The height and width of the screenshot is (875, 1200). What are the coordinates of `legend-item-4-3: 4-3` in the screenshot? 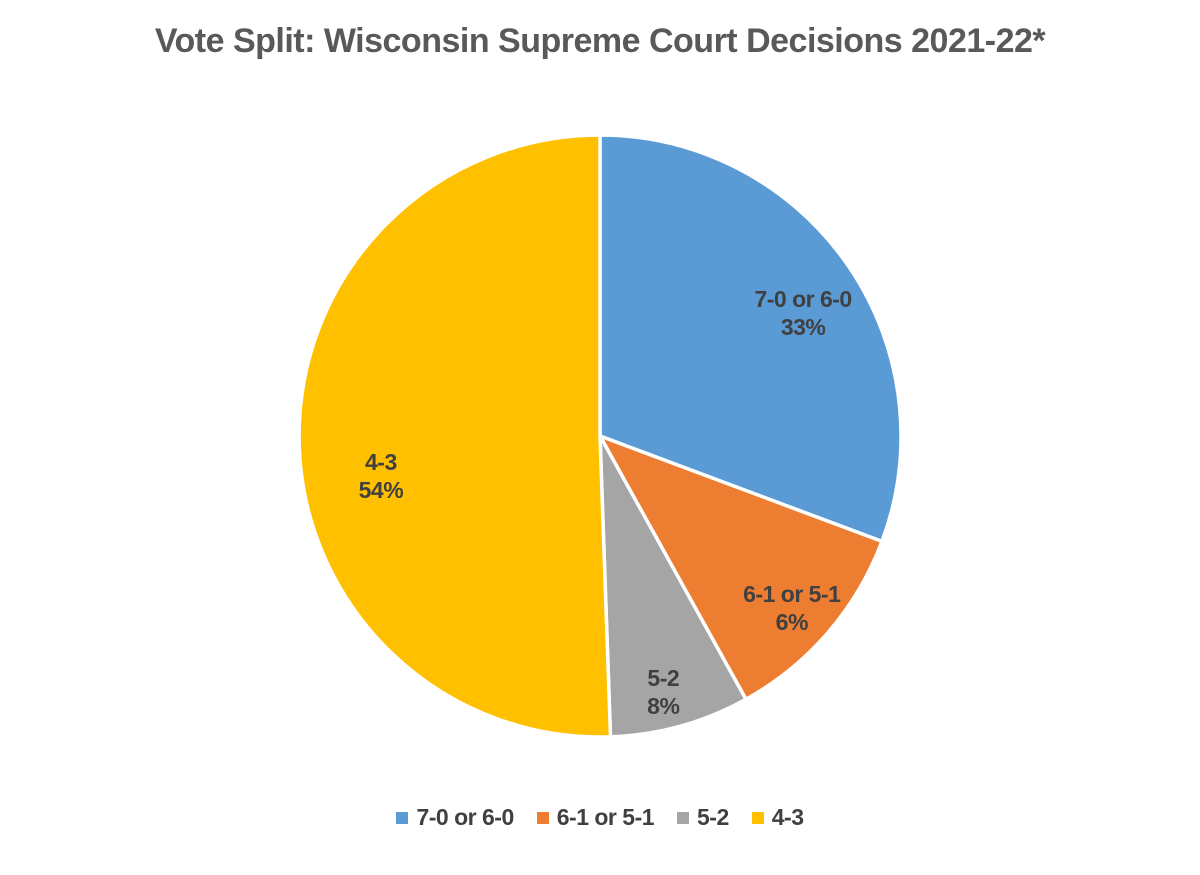 It's located at (777, 817).